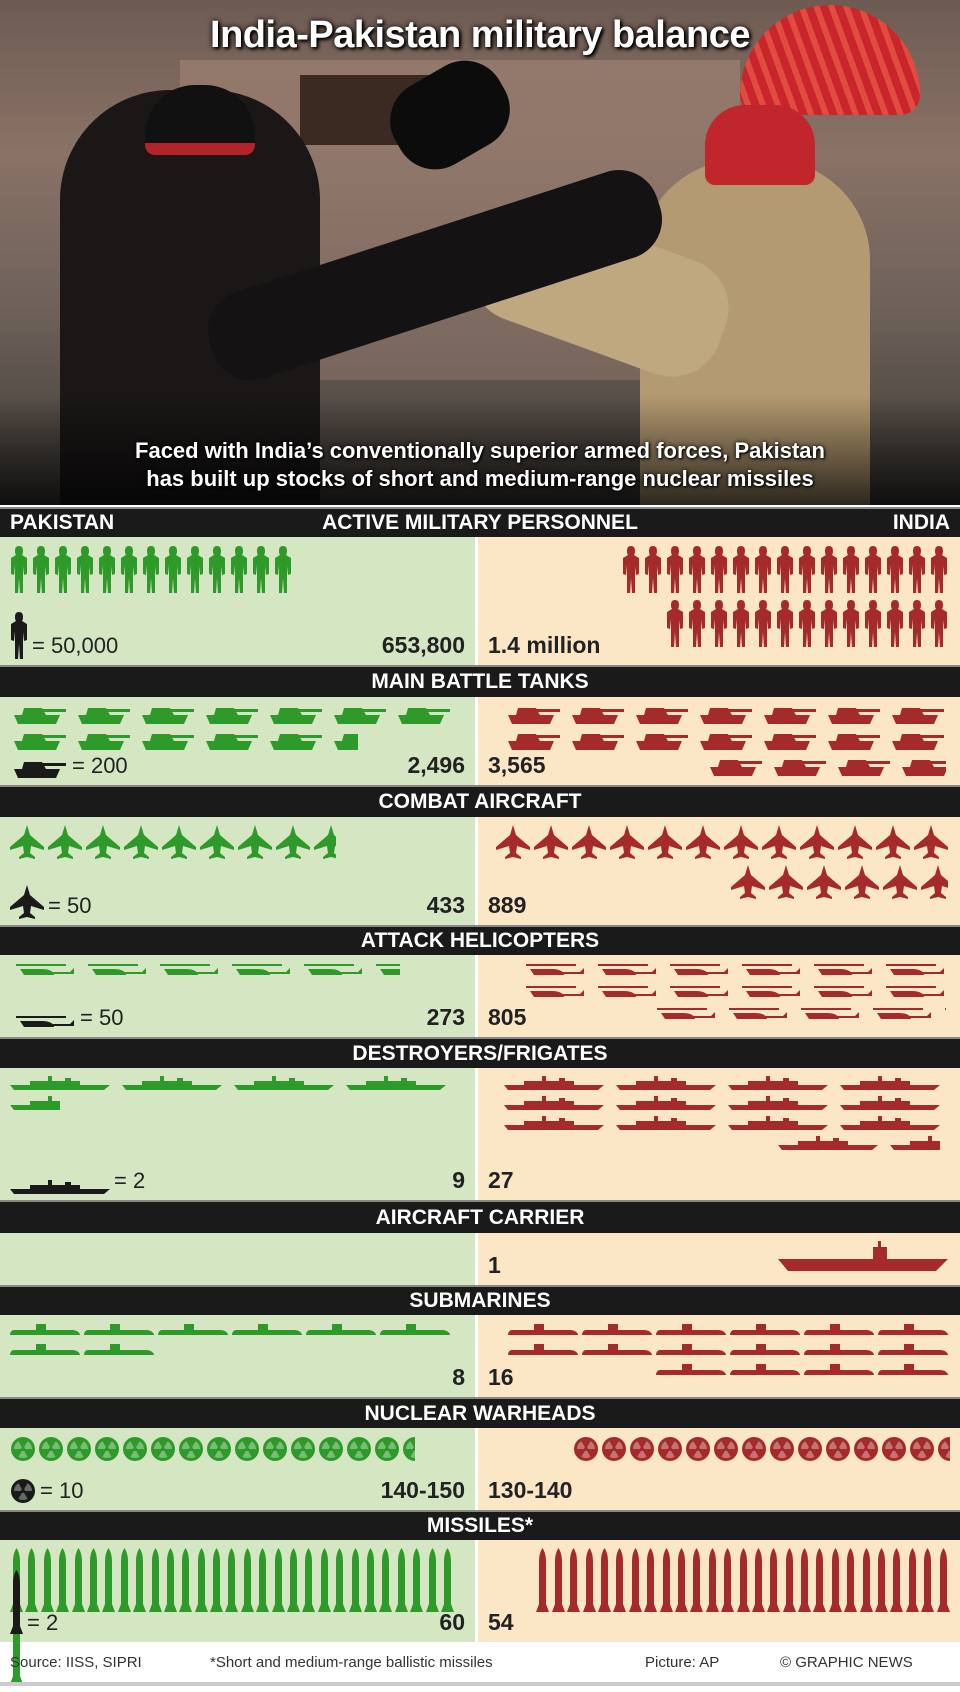  I want to click on pakistan-panel, so click(239, 1259).